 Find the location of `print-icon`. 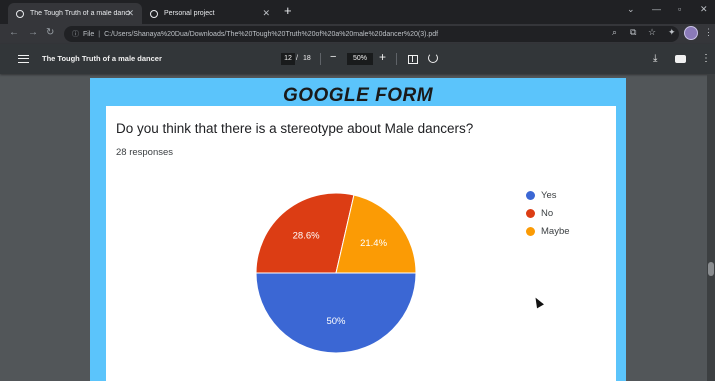

print-icon is located at coordinates (680, 59).